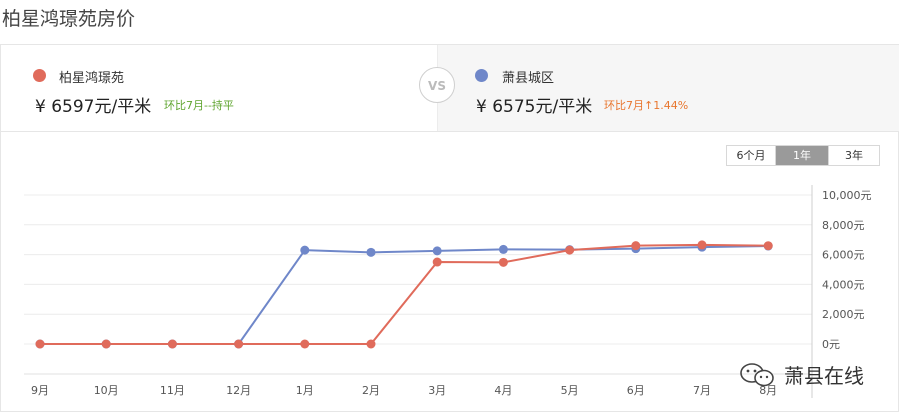 The image size is (901, 414). I want to click on y-tick-label: 8,000元, so click(843, 225).